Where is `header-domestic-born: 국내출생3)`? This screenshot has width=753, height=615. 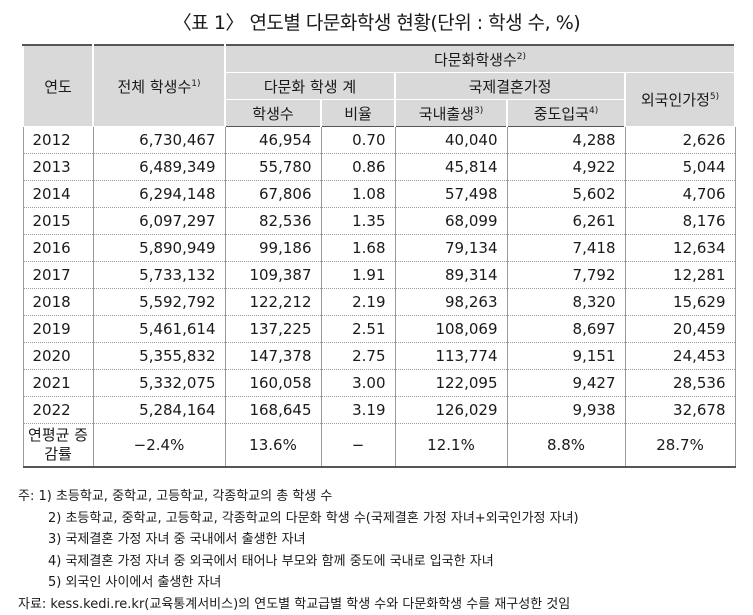 header-domestic-born: 국내출생3) is located at coordinates (451, 113).